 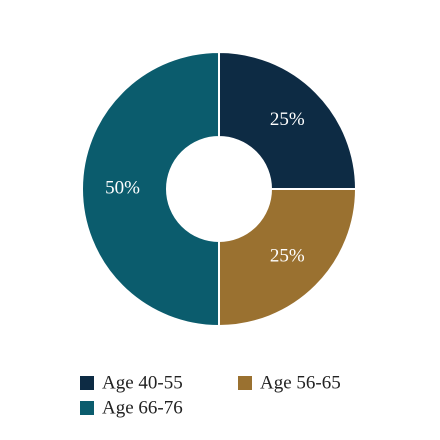 What do you see at coordinates (122, 187) in the screenshot?
I see `slice-label: 50%` at bounding box center [122, 187].